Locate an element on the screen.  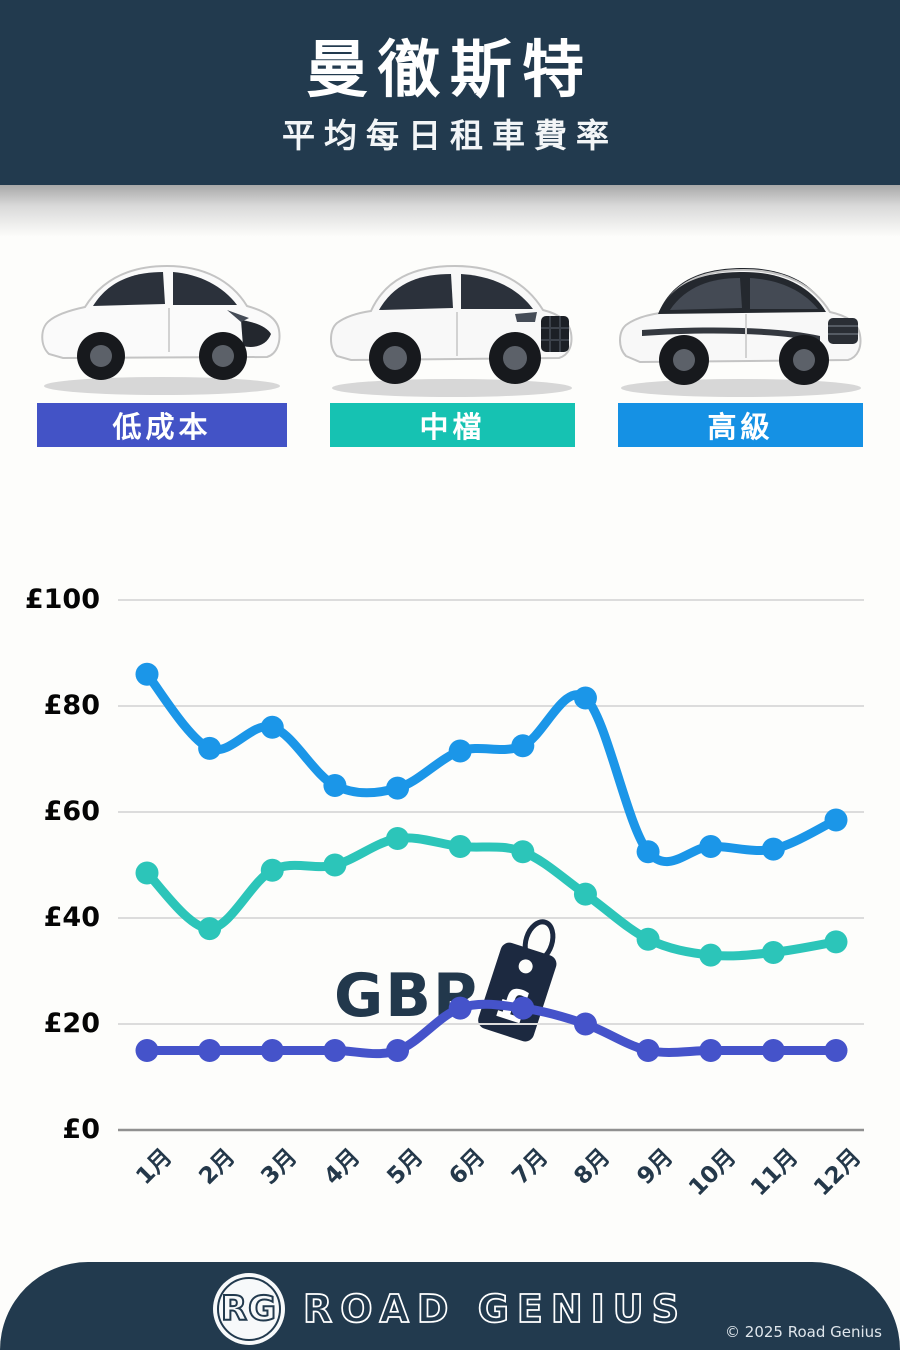
rg-logo: RG is located at coordinates (248, 1309).